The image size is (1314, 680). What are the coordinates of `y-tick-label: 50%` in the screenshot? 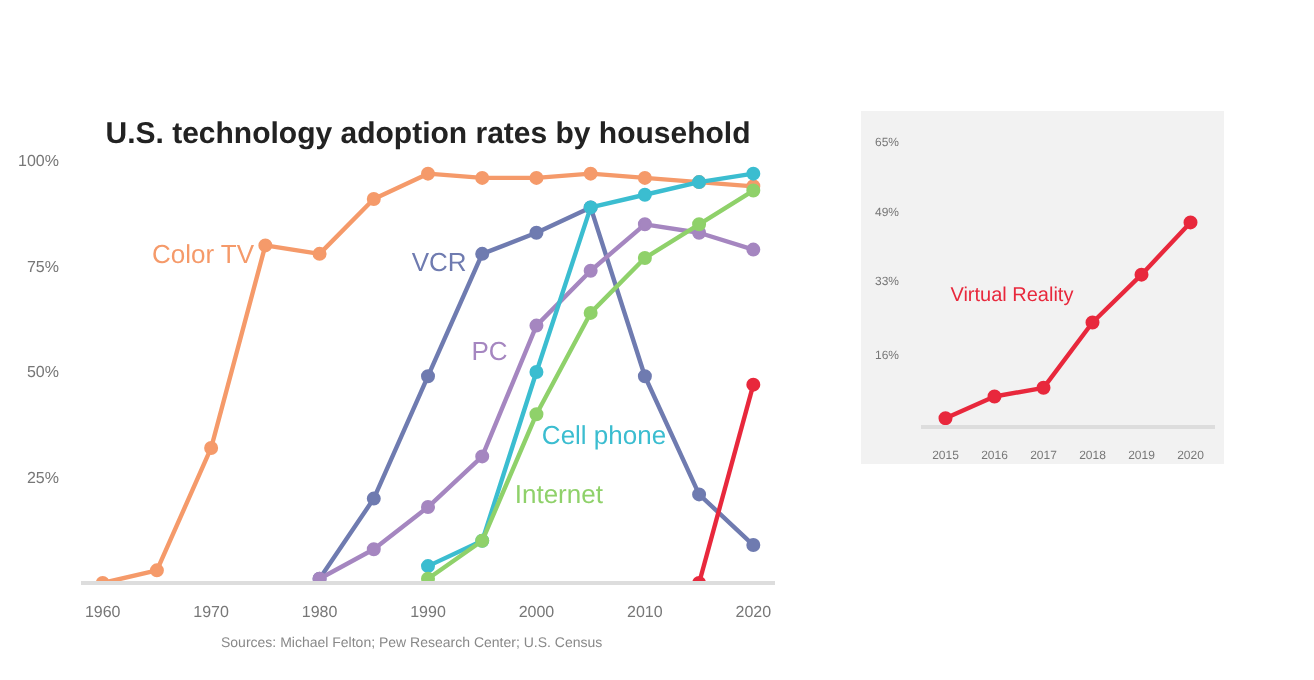 It's located at (43, 372).